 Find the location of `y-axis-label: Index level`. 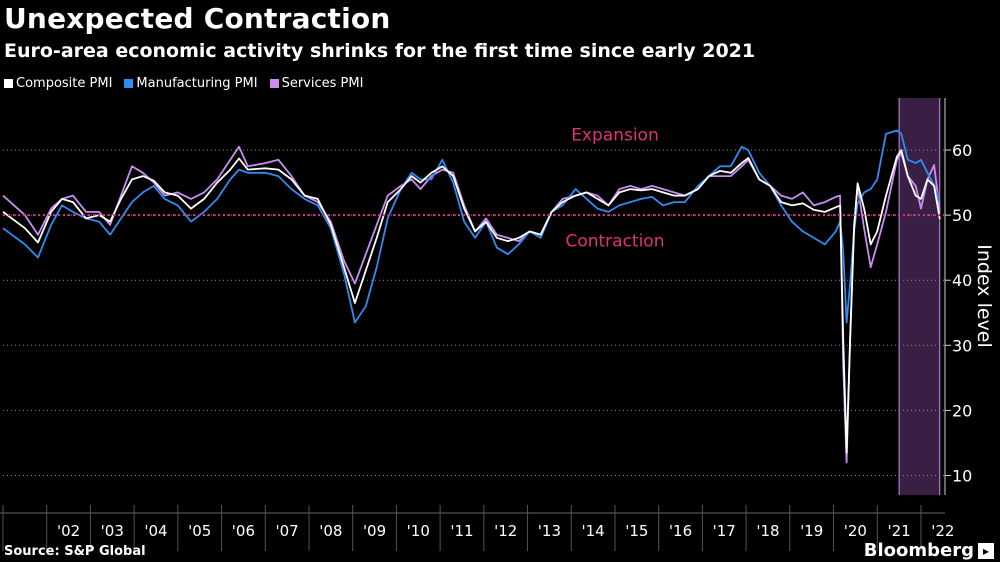

y-axis-label: Index level is located at coordinates (984, 296).